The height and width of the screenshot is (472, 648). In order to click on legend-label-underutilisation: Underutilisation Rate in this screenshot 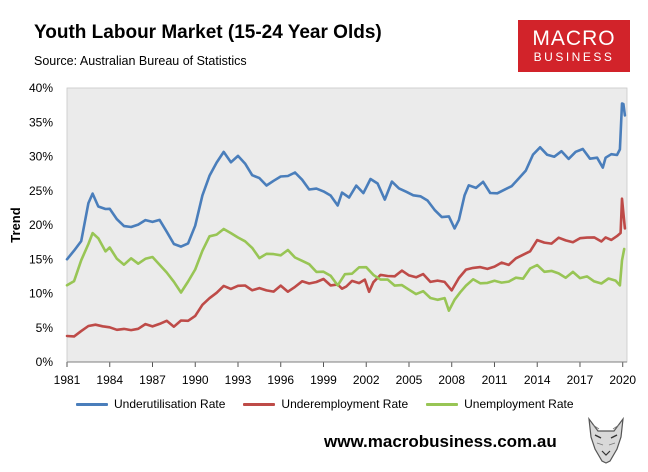, I will do `click(170, 404)`.